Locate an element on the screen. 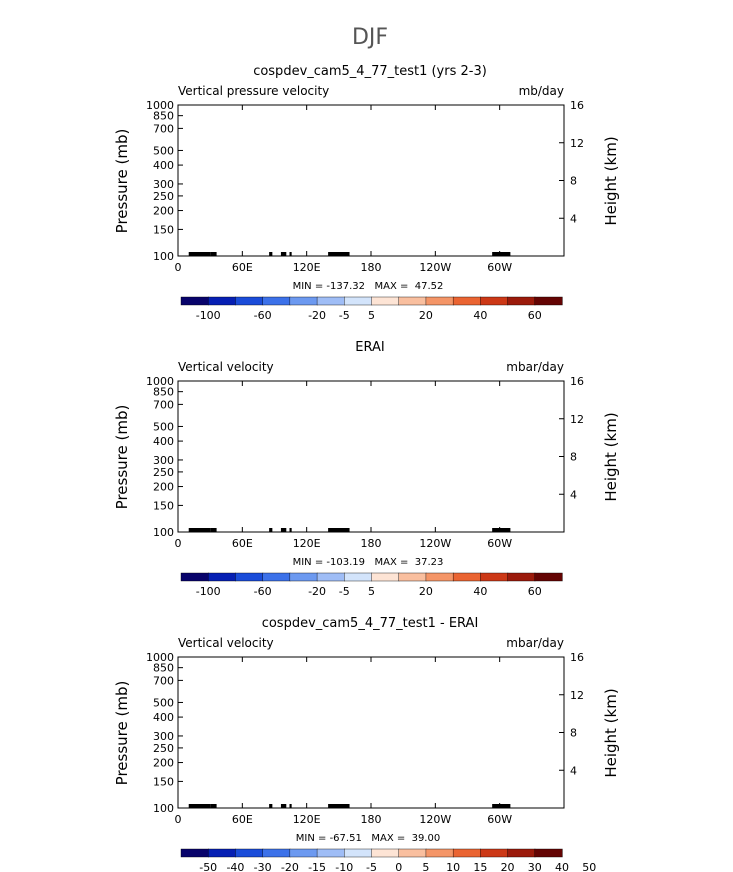  colorbar-label: 20 is located at coordinates (426, 315).